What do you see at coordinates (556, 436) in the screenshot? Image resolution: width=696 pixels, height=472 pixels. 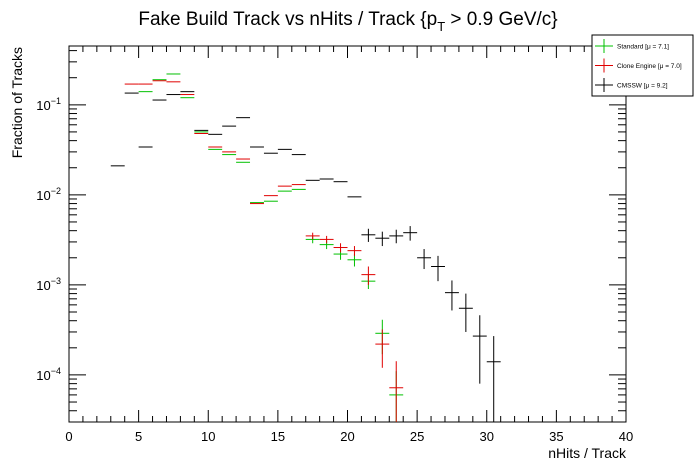 I see `x-tick-label: 35` at bounding box center [556, 436].